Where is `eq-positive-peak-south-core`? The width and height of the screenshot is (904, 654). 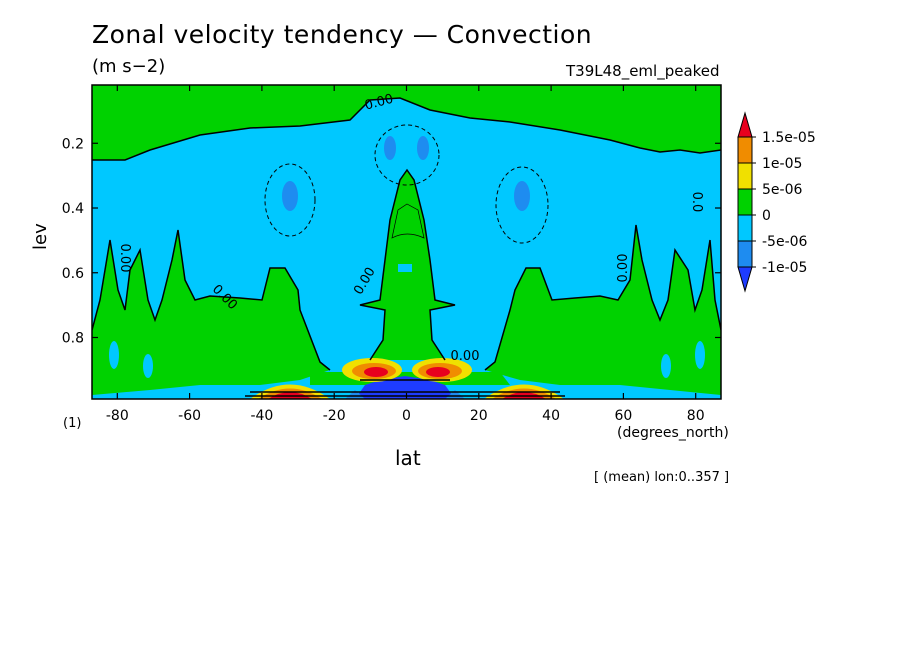
eq-positive-peak-south-core is located at coordinates (376, 372).